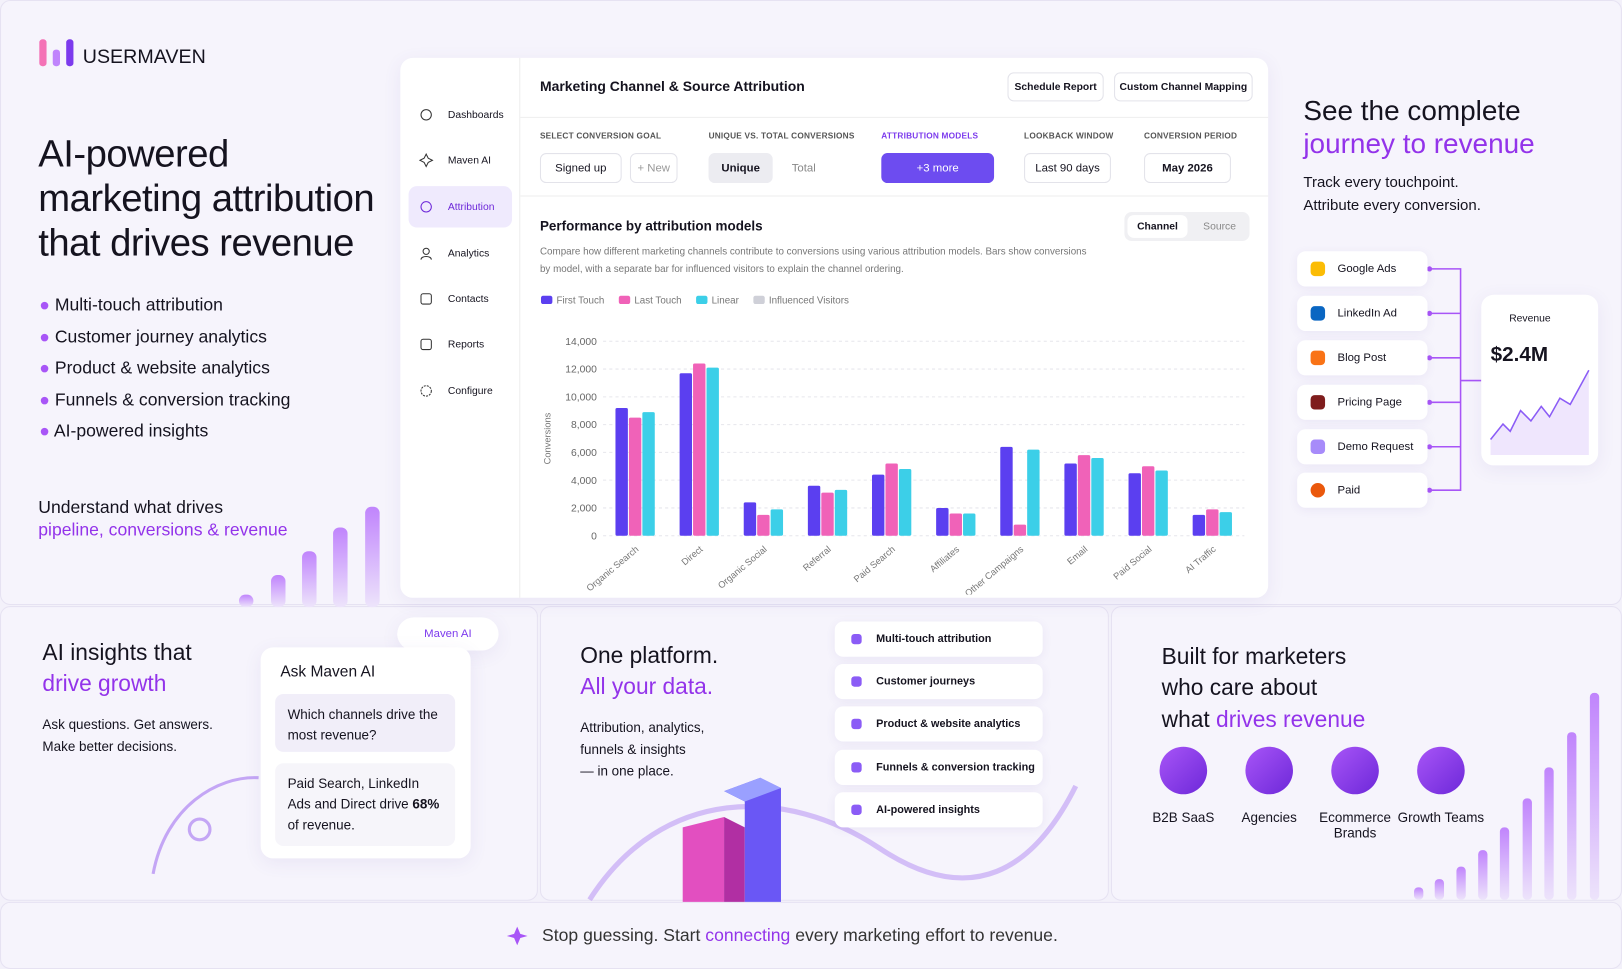  I want to click on touchpoint: Paid, so click(1362, 490).